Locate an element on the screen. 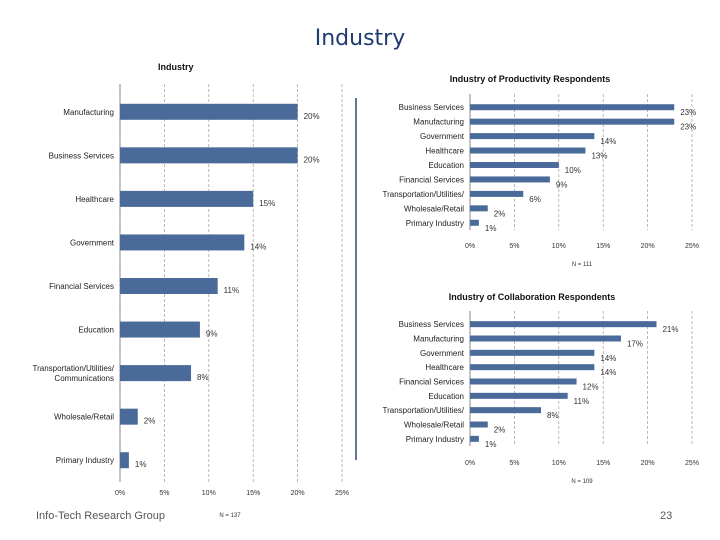 Image resolution: width=720 pixels, height=540 pixels. sample-size-note: N = 109 is located at coordinates (582, 482).